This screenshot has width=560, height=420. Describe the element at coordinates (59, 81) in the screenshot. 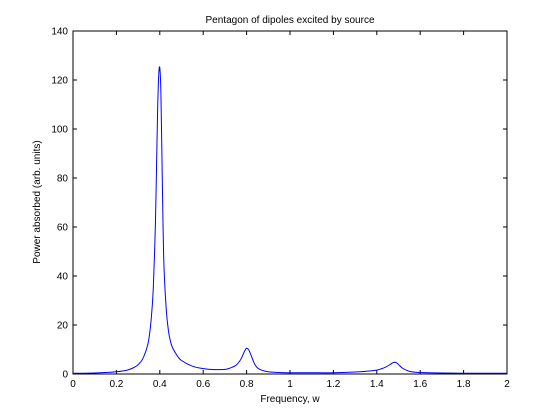

I see `y-tick-label: 120` at that location.